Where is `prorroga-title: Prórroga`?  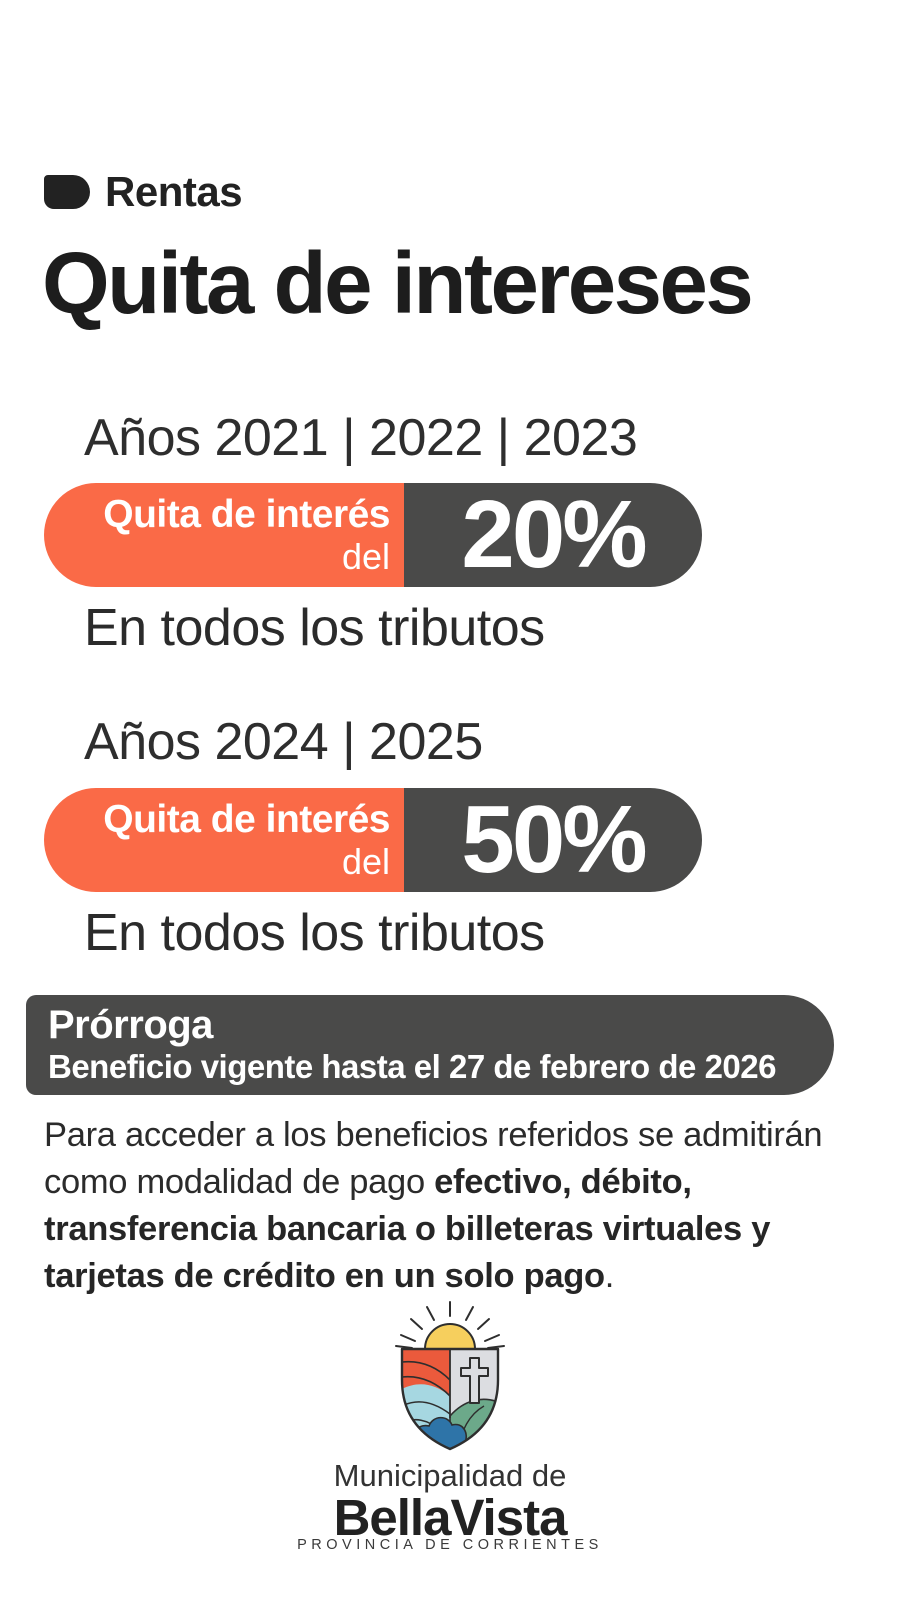
prorroga-title: Prórroga is located at coordinates (130, 1025).